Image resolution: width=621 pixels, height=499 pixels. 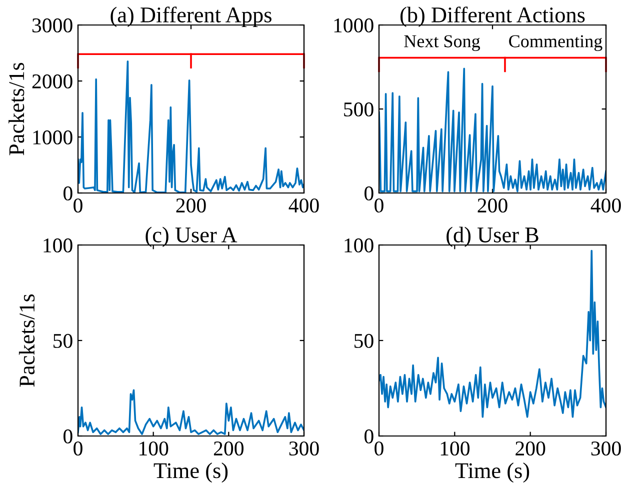 I want to click on chart-title: (d) User B, so click(x=492, y=236).